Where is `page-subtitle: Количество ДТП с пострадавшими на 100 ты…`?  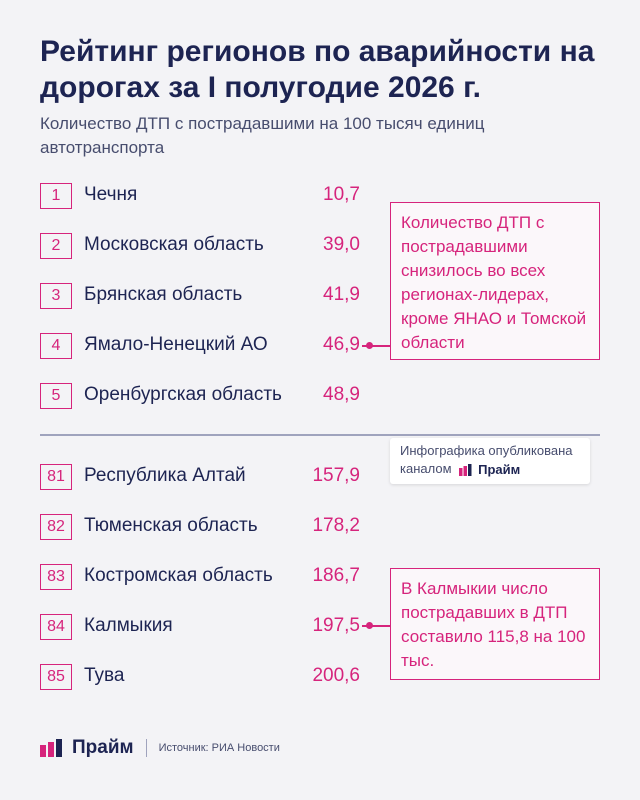 page-subtitle: Количество ДТП с пострадавшими на 100 ты… is located at coordinates (262, 135).